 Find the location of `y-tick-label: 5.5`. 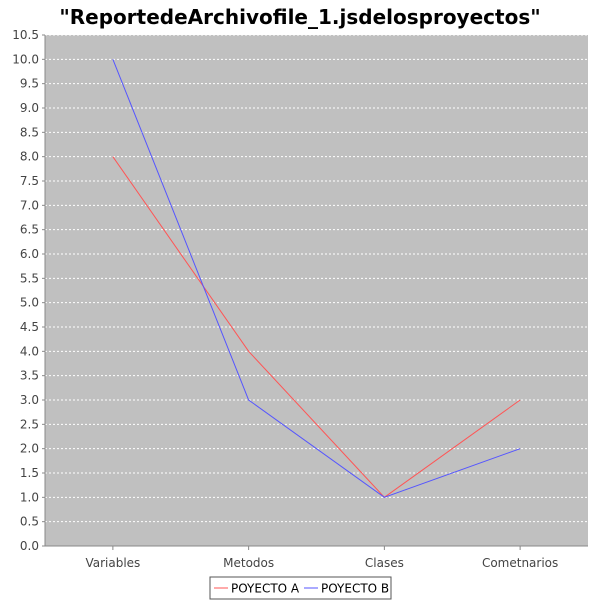

y-tick-label: 5.5 is located at coordinates (29, 278).